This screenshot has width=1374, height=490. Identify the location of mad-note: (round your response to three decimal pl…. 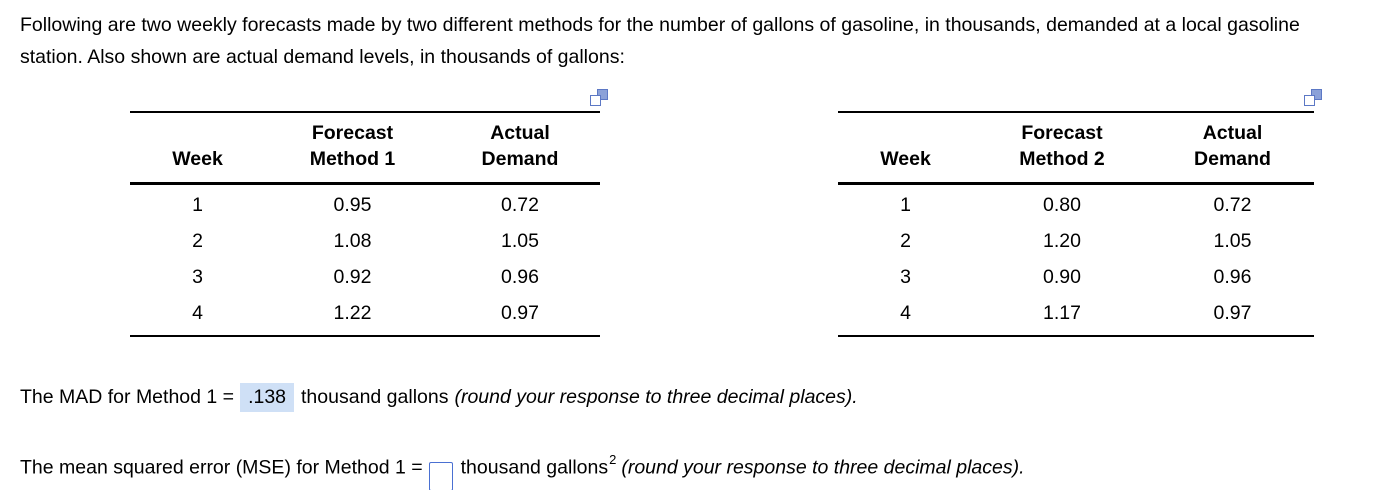
(656, 396).